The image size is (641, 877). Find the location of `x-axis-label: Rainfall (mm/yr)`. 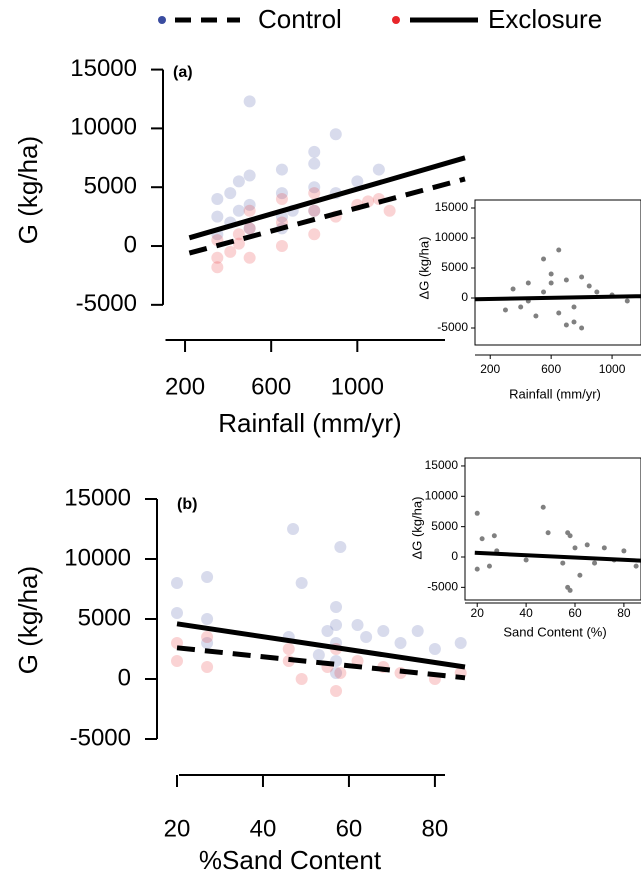

x-axis-label: Rainfall (mm/yr) is located at coordinates (555, 393).